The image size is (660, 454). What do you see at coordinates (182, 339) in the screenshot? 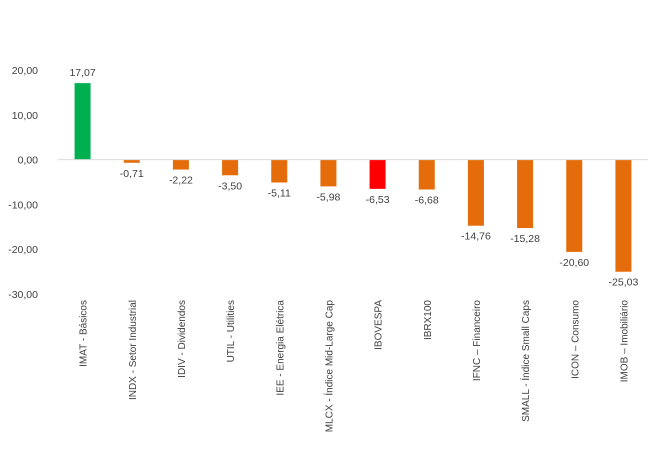
I see `x-tick-label: IDIV - Dividendos` at bounding box center [182, 339].